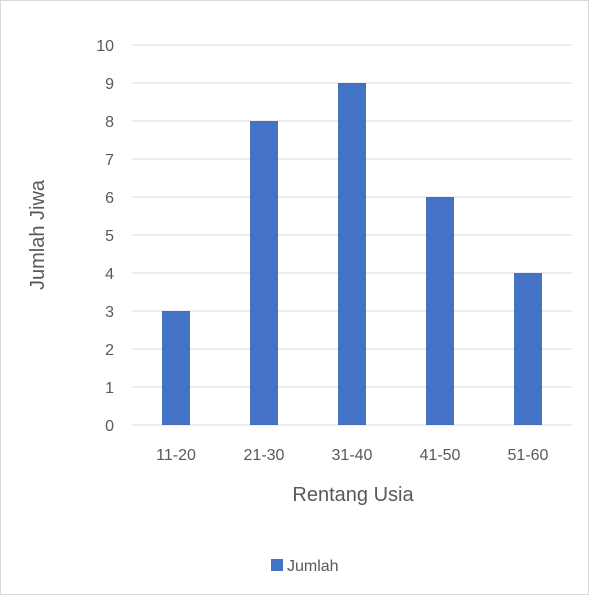 The height and width of the screenshot is (596, 589). I want to click on x-axis-ticks: 11-20 21-30 31-40 41-50 51-60, so click(352, 455).